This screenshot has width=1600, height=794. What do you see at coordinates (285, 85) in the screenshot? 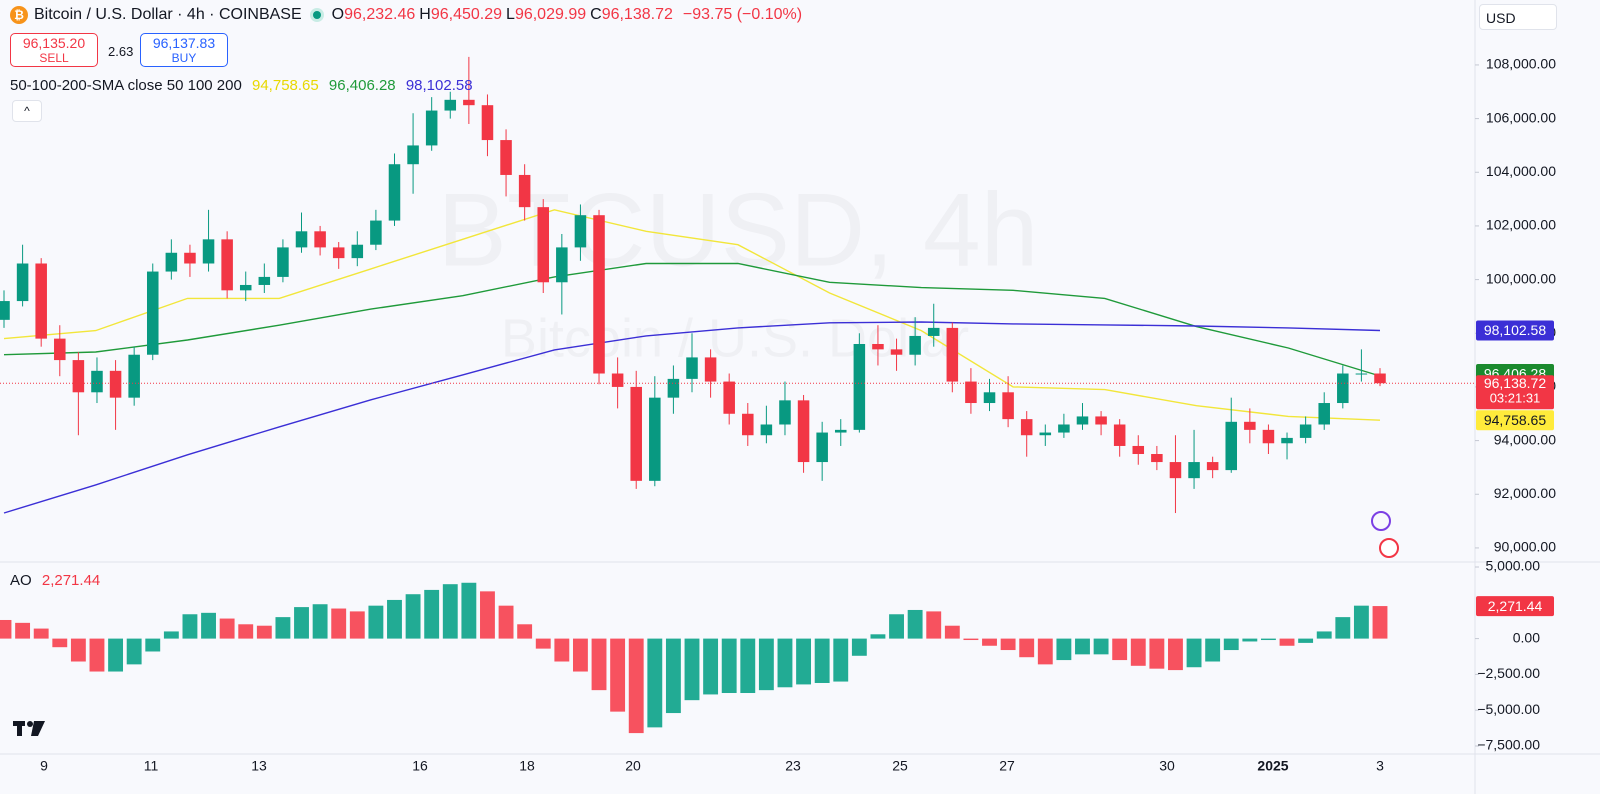
I see `sma-value: 94,758.65` at bounding box center [285, 85].